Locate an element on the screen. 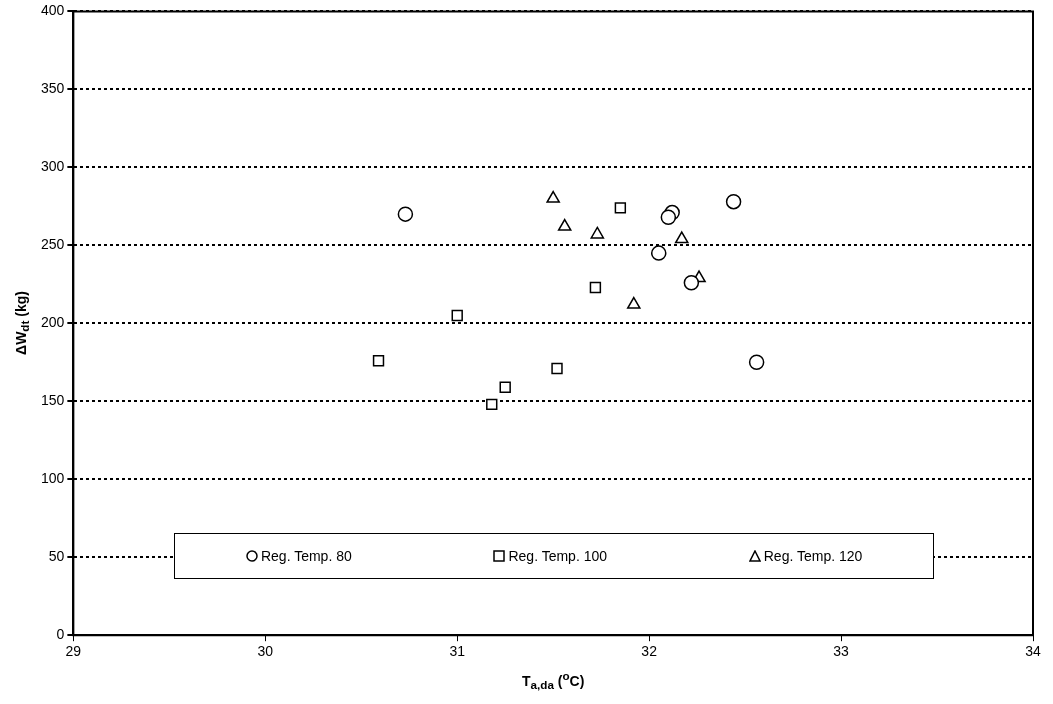 The height and width of the screenshot is (704, 1053). x-tick-label: 32 is located at coordinates (649, 651).